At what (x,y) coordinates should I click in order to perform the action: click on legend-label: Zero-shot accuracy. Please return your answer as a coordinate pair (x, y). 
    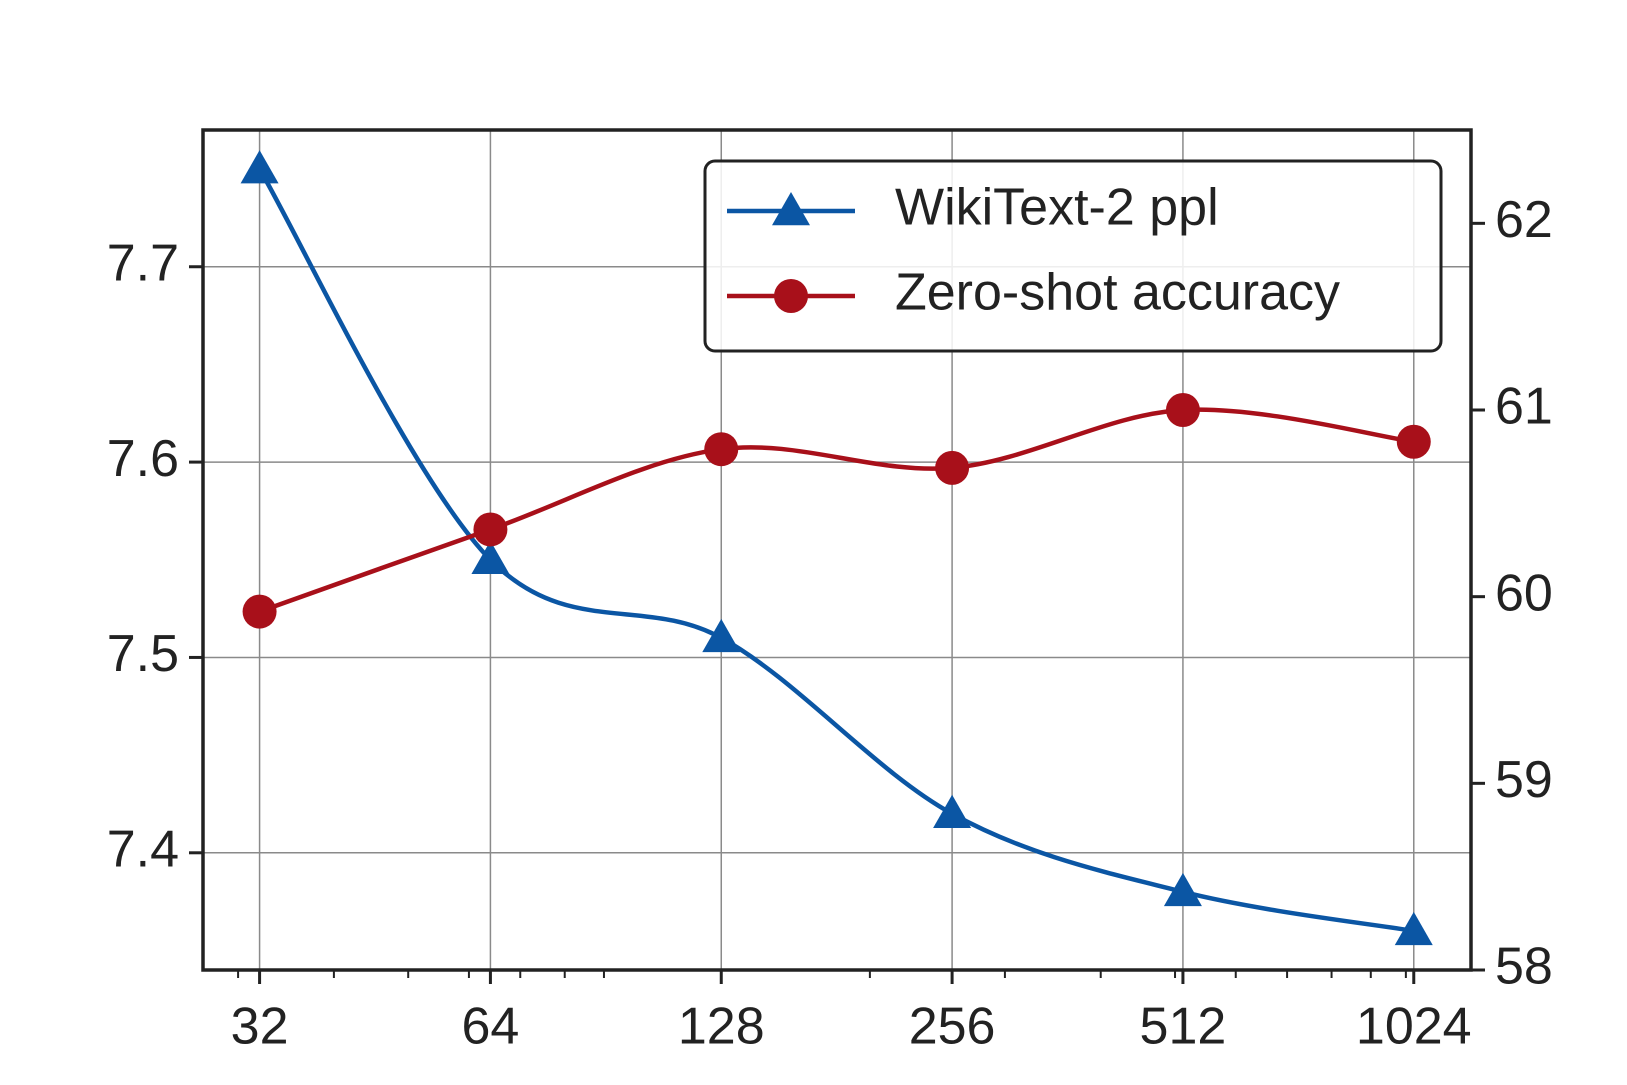
    Looking at the image, I should click on (1117, 293).